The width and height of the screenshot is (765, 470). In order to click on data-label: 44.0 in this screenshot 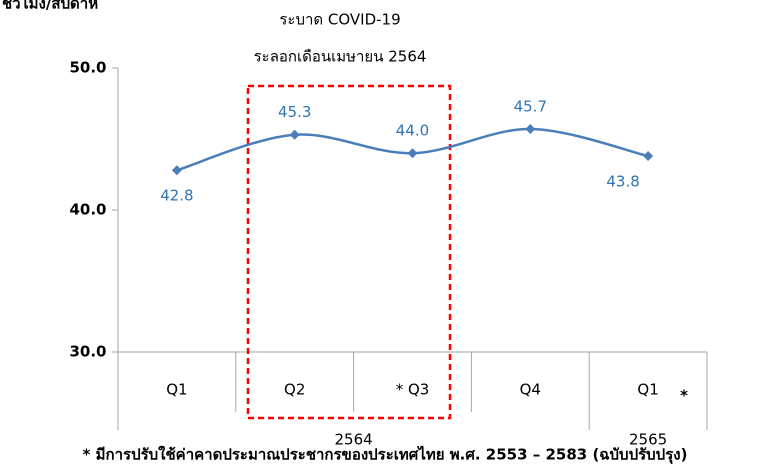, I will do `click(412, 131)`.